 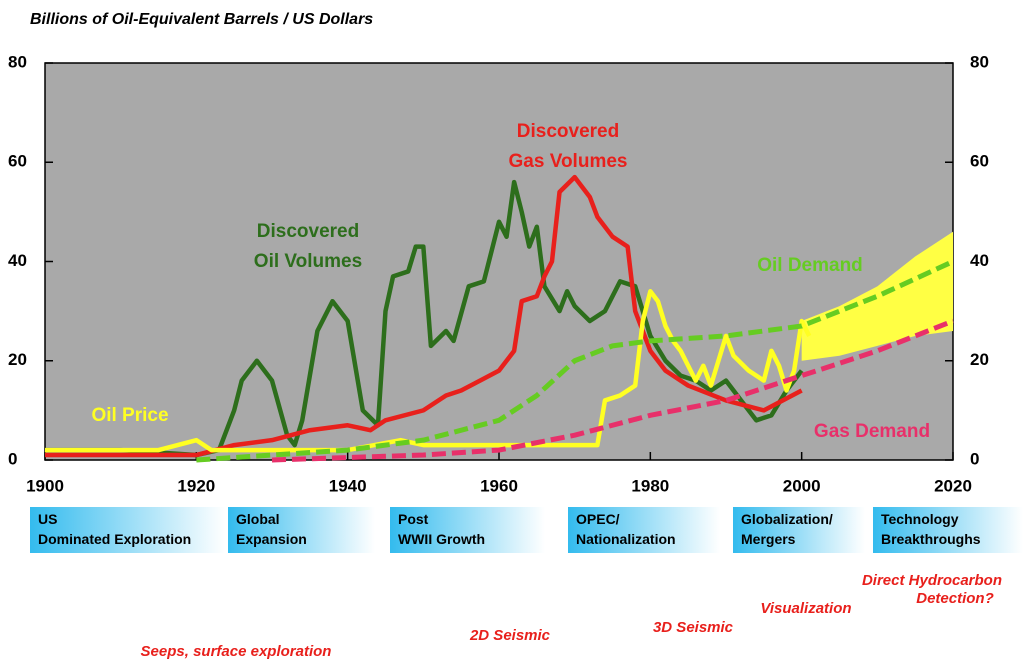 I want to click on x-tick-label: 1900, so click(x=45, y=485).